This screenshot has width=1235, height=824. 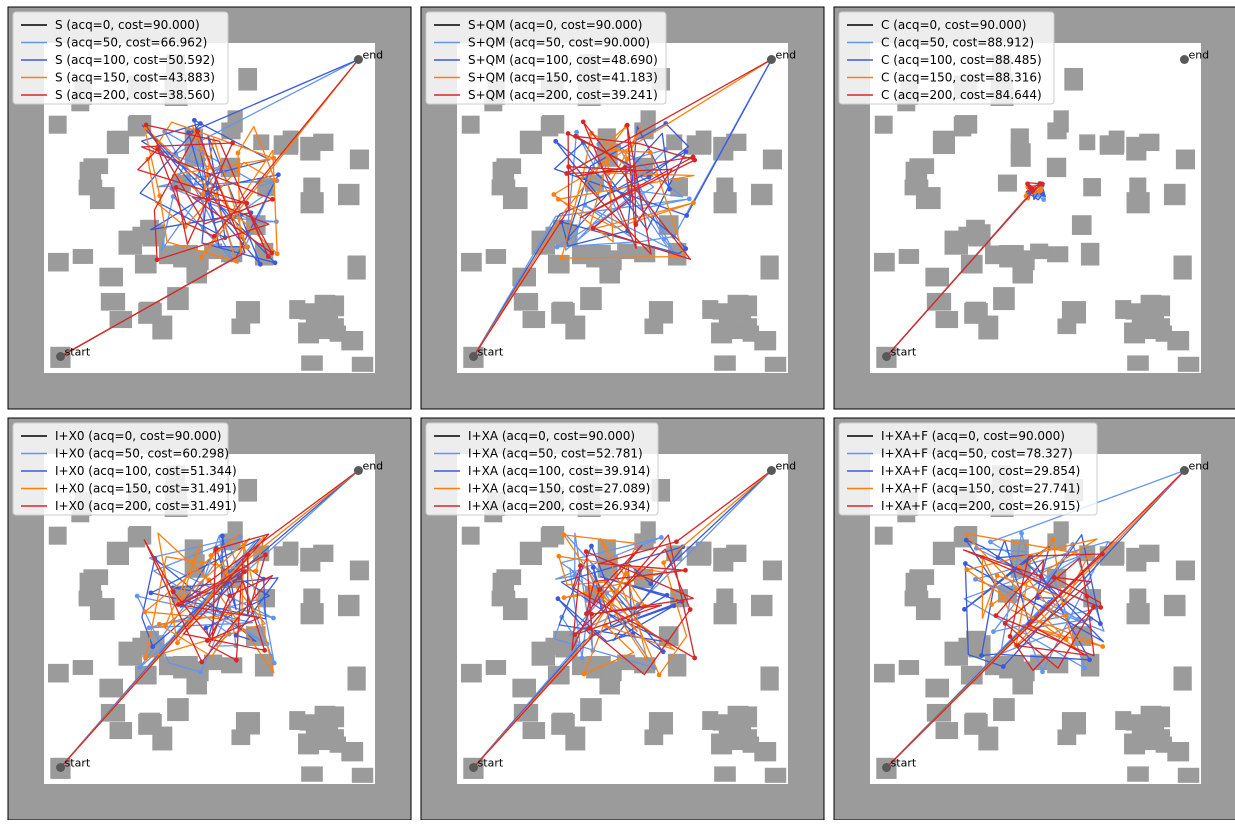 What do you see at coordinates (980, 471) in the screenshot?
I see `legend-entry: I+XA+F (acq=100, cost=29.854)` at bounding box center [980, 471].